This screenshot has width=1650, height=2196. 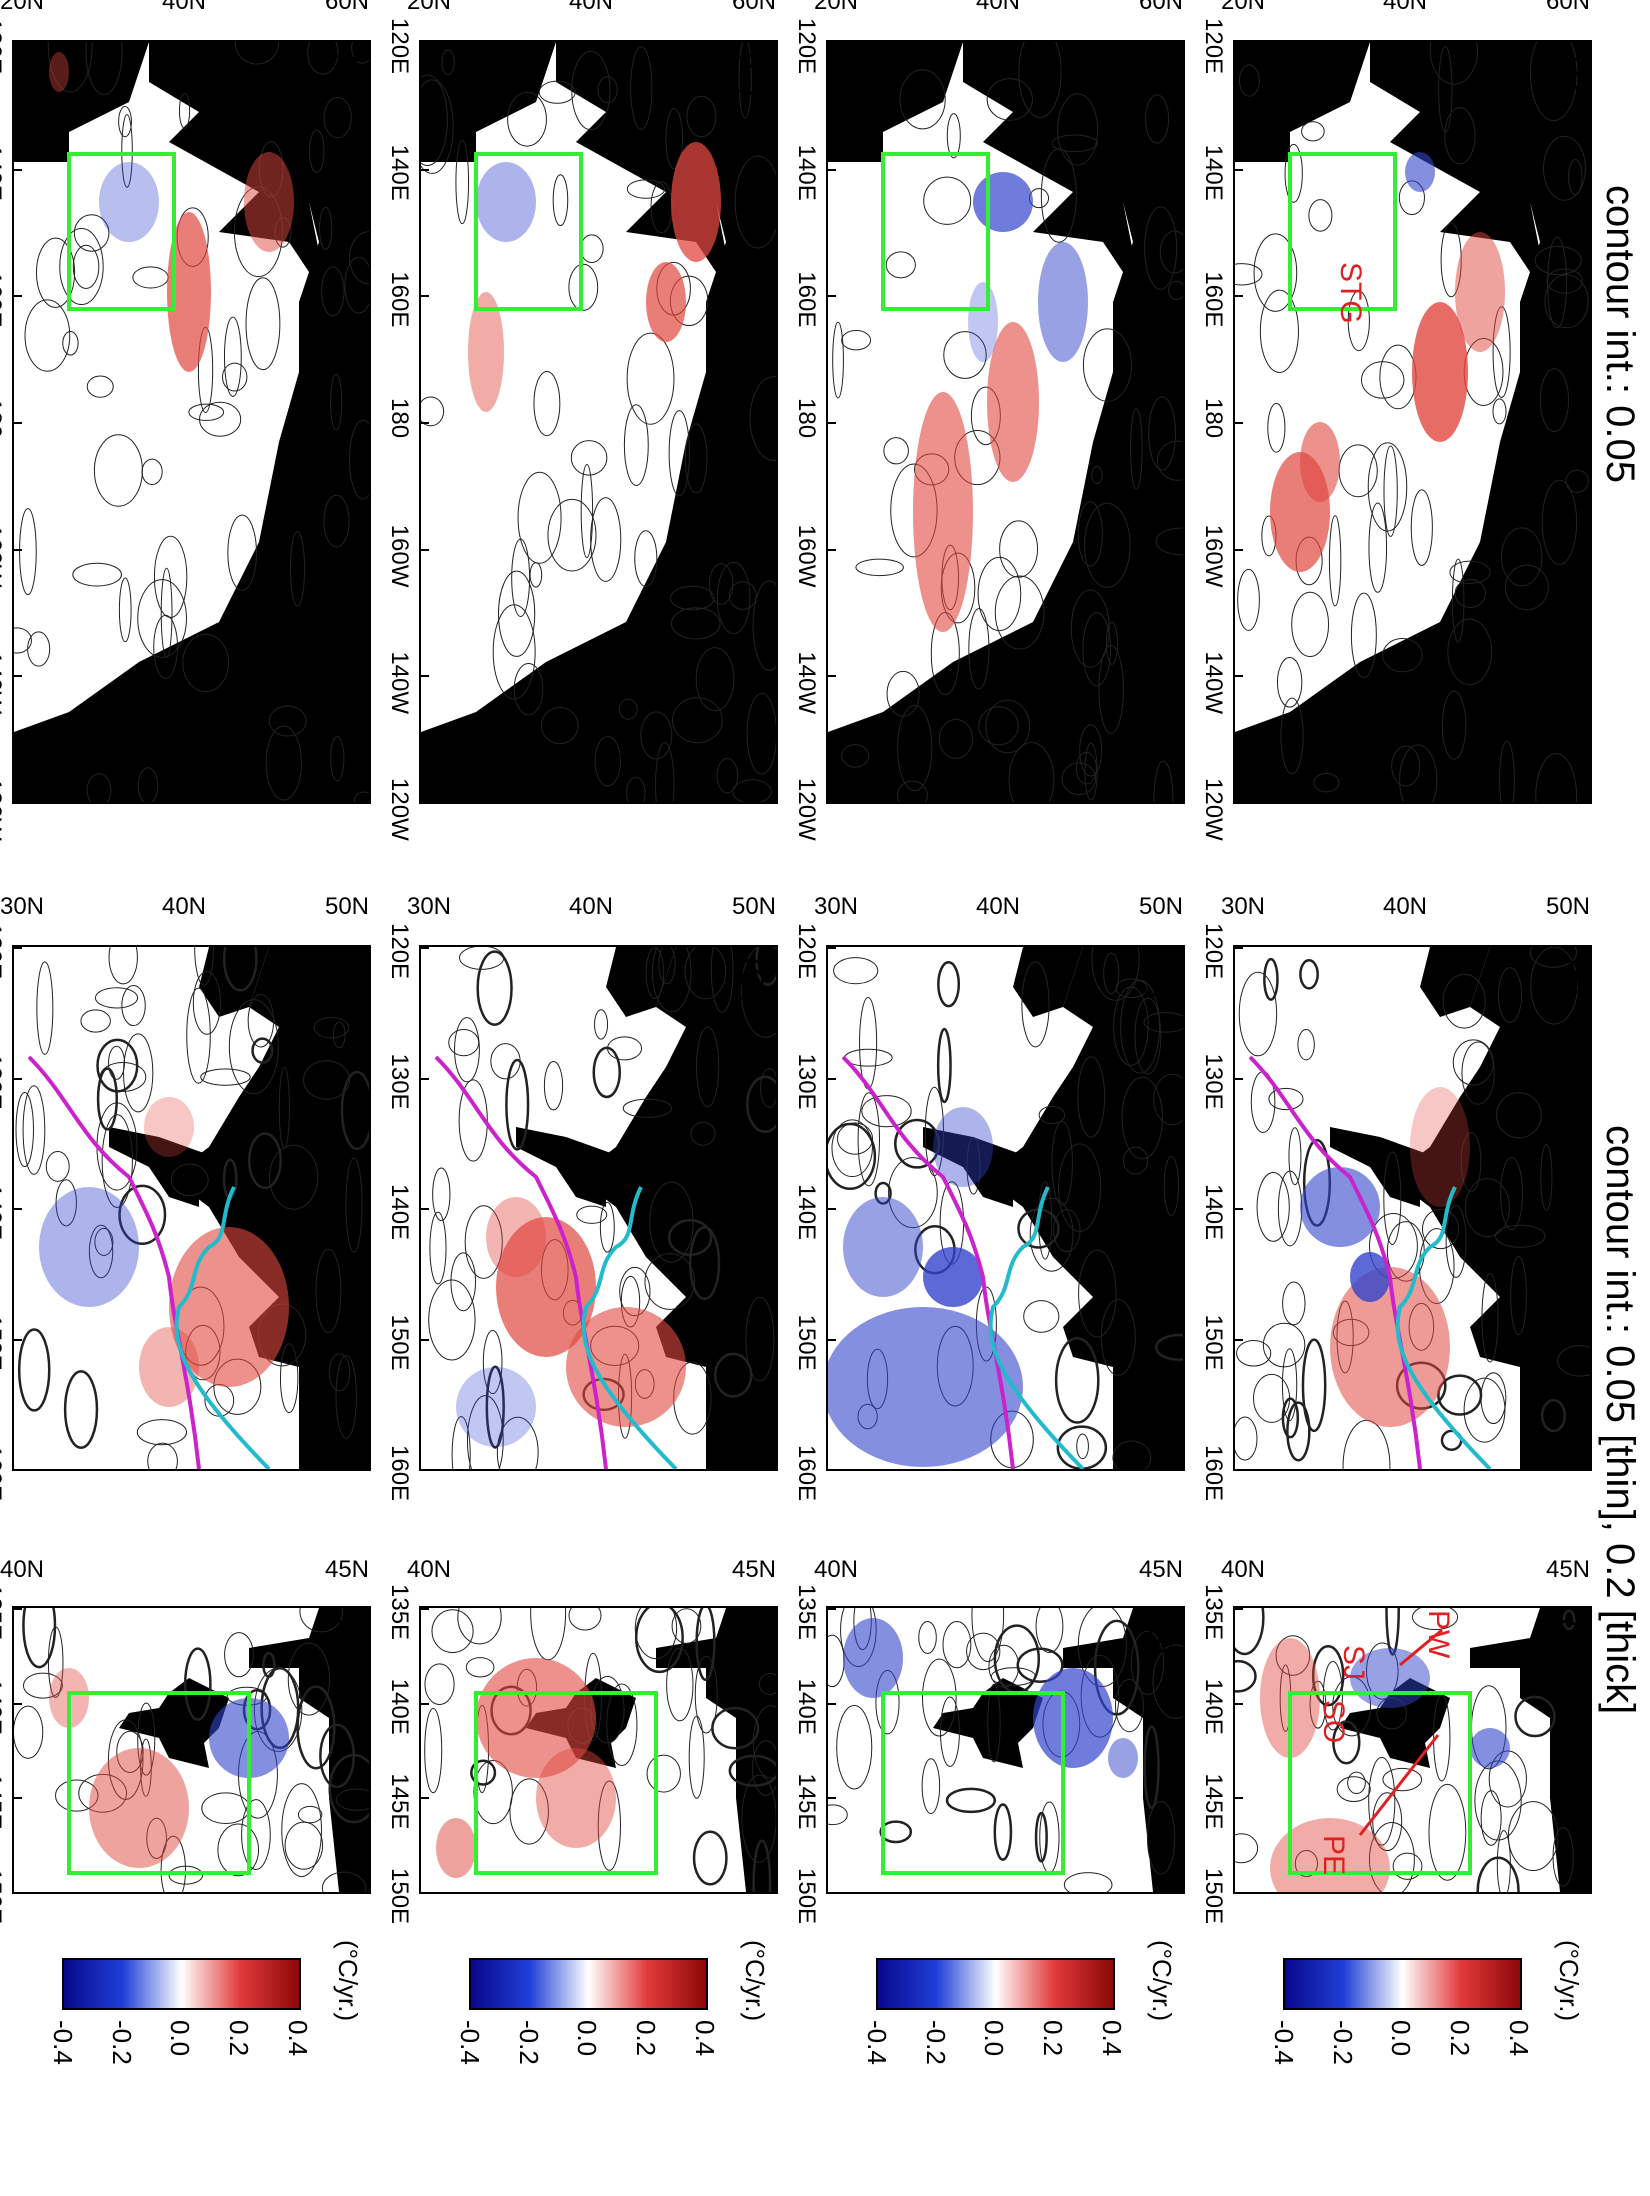 What do you see at coordinates (806, 1706) in the screenshot?
I see `x-tick-label: 140E` at bounding box center [806, 1706].